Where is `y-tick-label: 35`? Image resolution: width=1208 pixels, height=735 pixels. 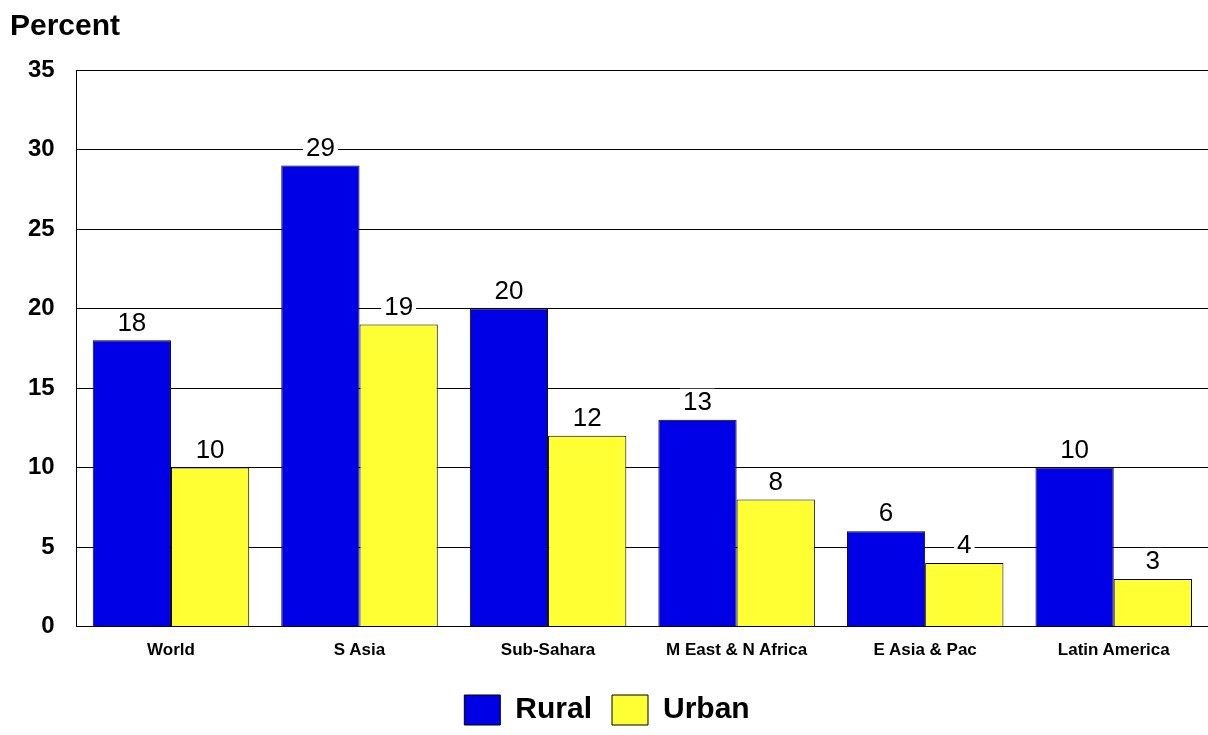
y-tick-label: 35 is located at coordinates (41, 68).